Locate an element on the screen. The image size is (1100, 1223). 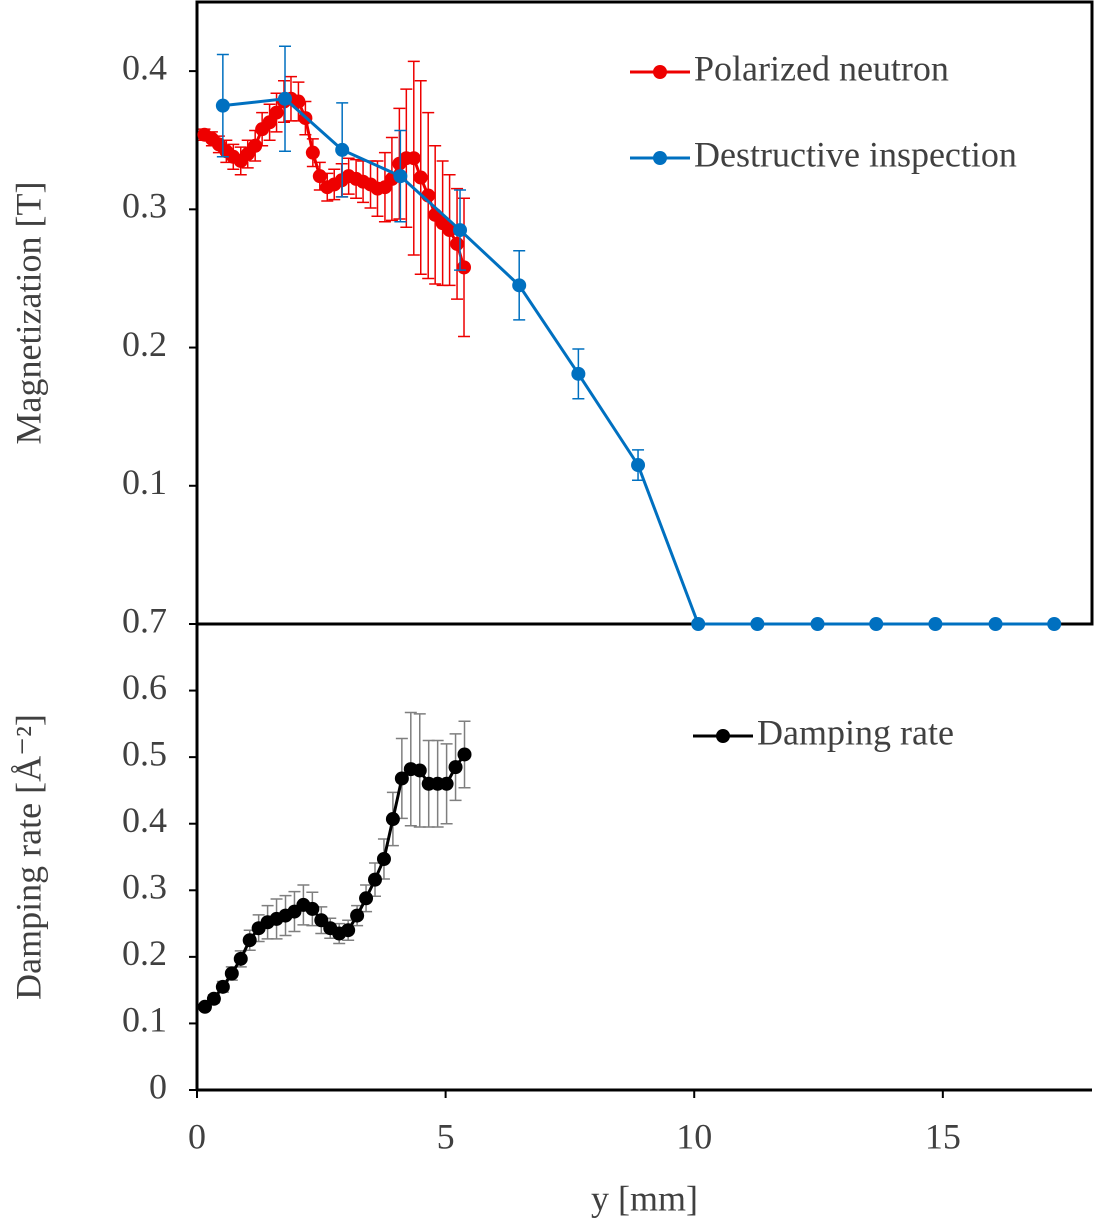
legend-label: Polarized neutron is located at coordinates (821, 68).